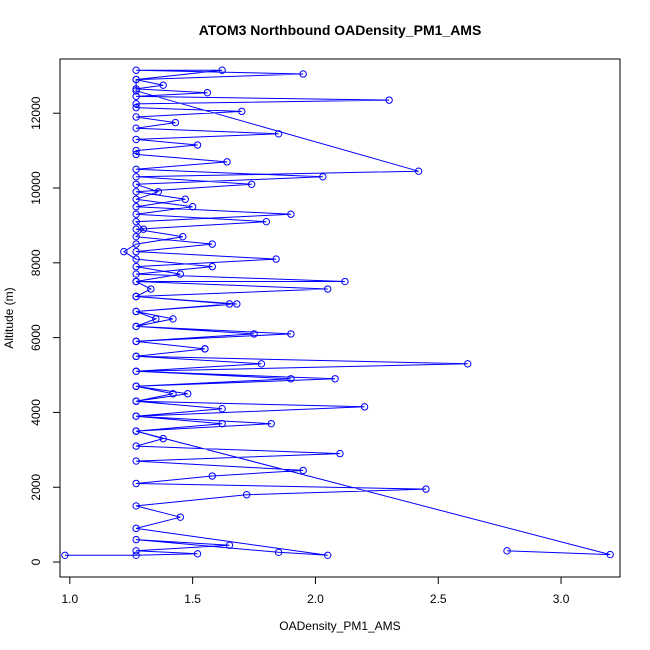 Image resolution: width=650 pixels, height=650 pixels. I want to click on y-tick-label: 6000, so click(36, 337).